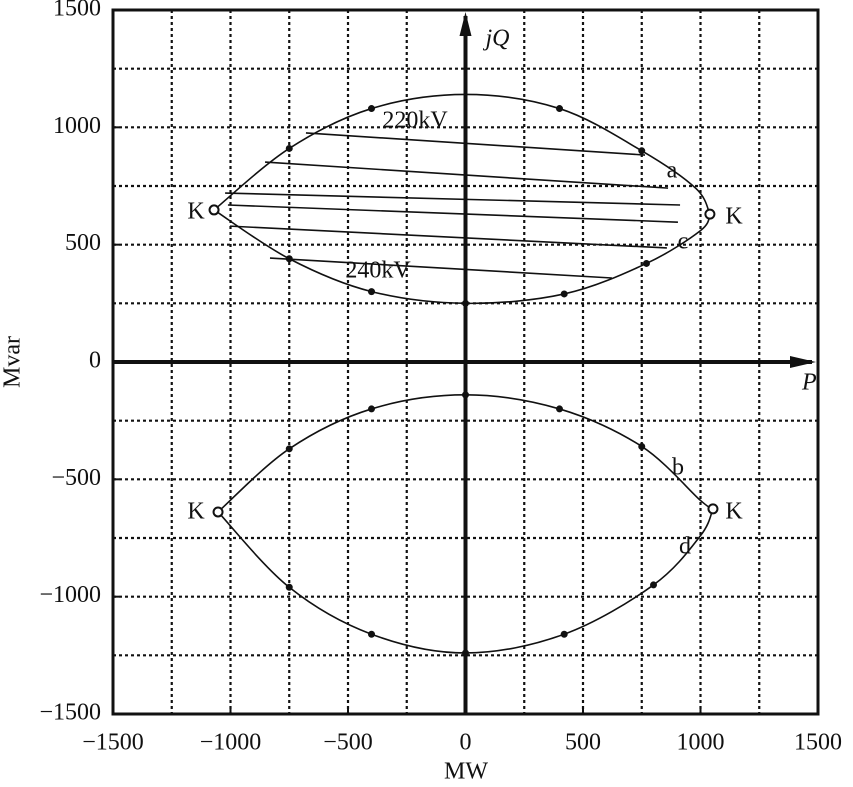  I want to click on x-tick-label: −500, so click(348, 743).